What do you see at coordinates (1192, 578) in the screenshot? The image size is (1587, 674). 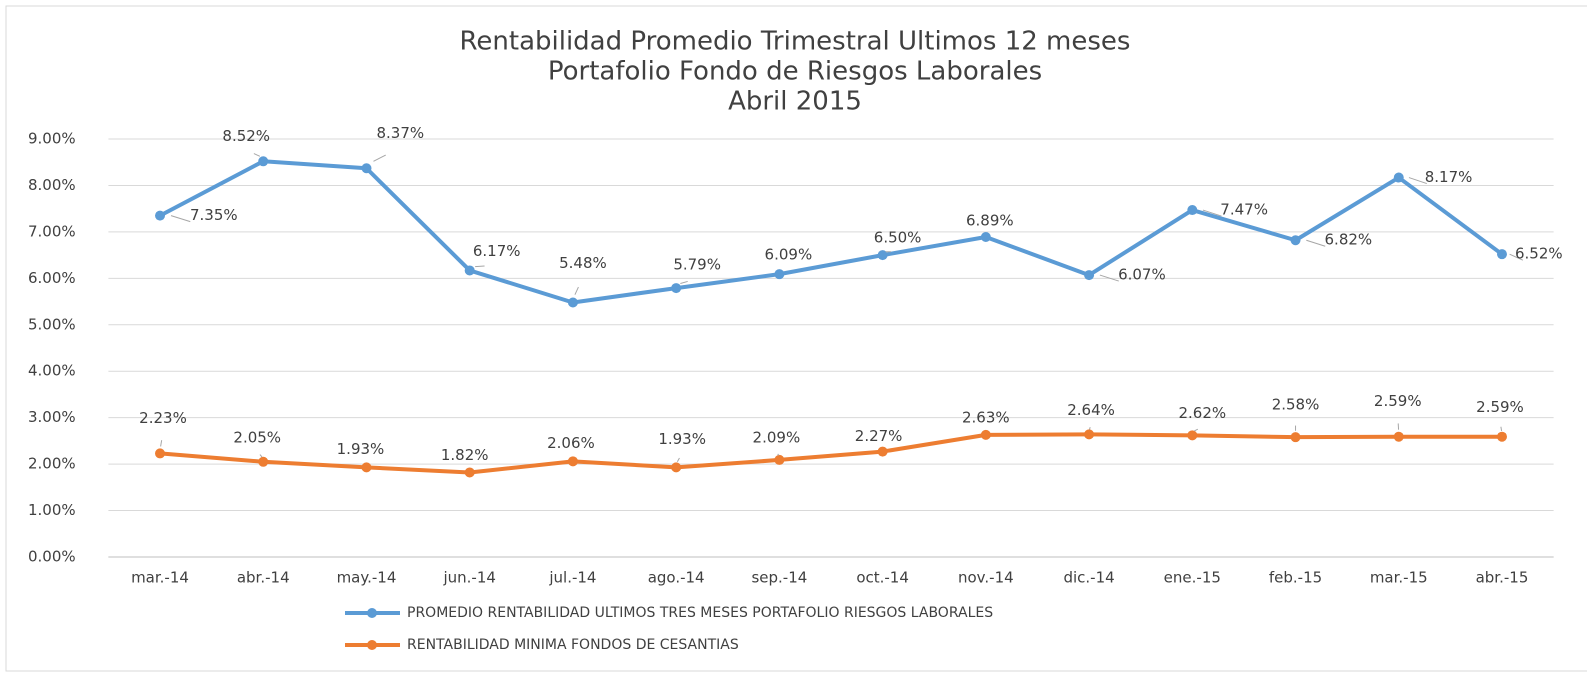 I see `x-tick-label: ene.-15` at bounding box center [1192, 578].